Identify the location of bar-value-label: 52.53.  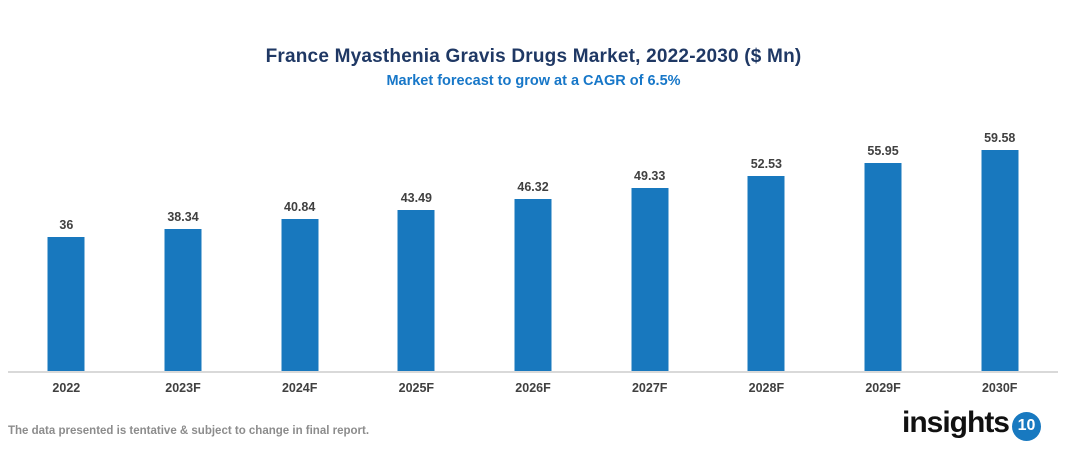
(766, 164).